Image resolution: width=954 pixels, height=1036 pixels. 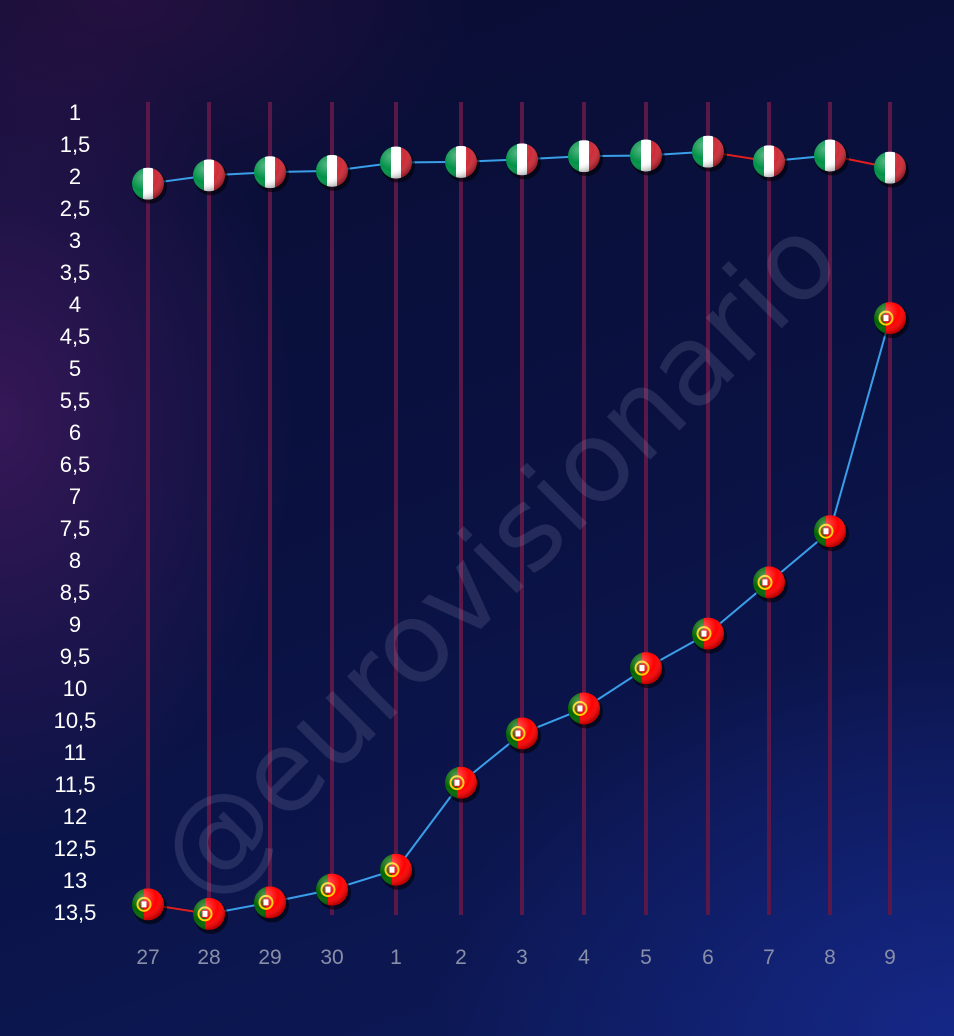 What do you see at coordinates (396, 957) in the screenshot?
I see `x-tick-label: 1` at bounding box center [396, 957].